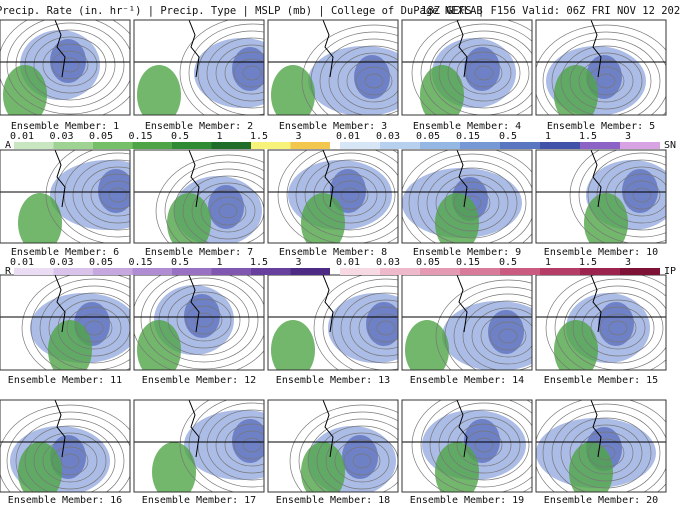 The image size is (680, 506). I want to click on member-label: Ensemble Member: 13, so click(333, 380).